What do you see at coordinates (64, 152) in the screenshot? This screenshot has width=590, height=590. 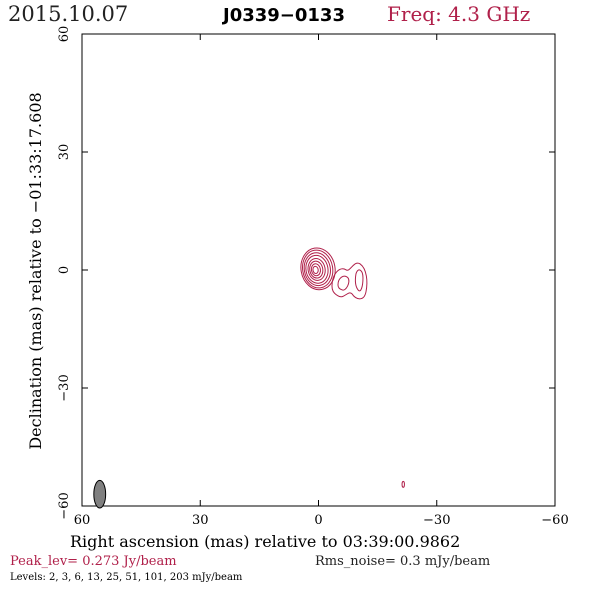 I see `y-tick-label: 30` at bounding box center [64, 152].